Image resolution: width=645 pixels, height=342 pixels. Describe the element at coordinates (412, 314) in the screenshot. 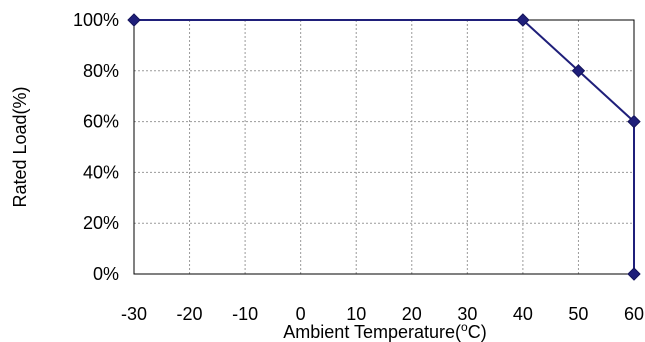

I see `x-tick-label: 20` at that location.